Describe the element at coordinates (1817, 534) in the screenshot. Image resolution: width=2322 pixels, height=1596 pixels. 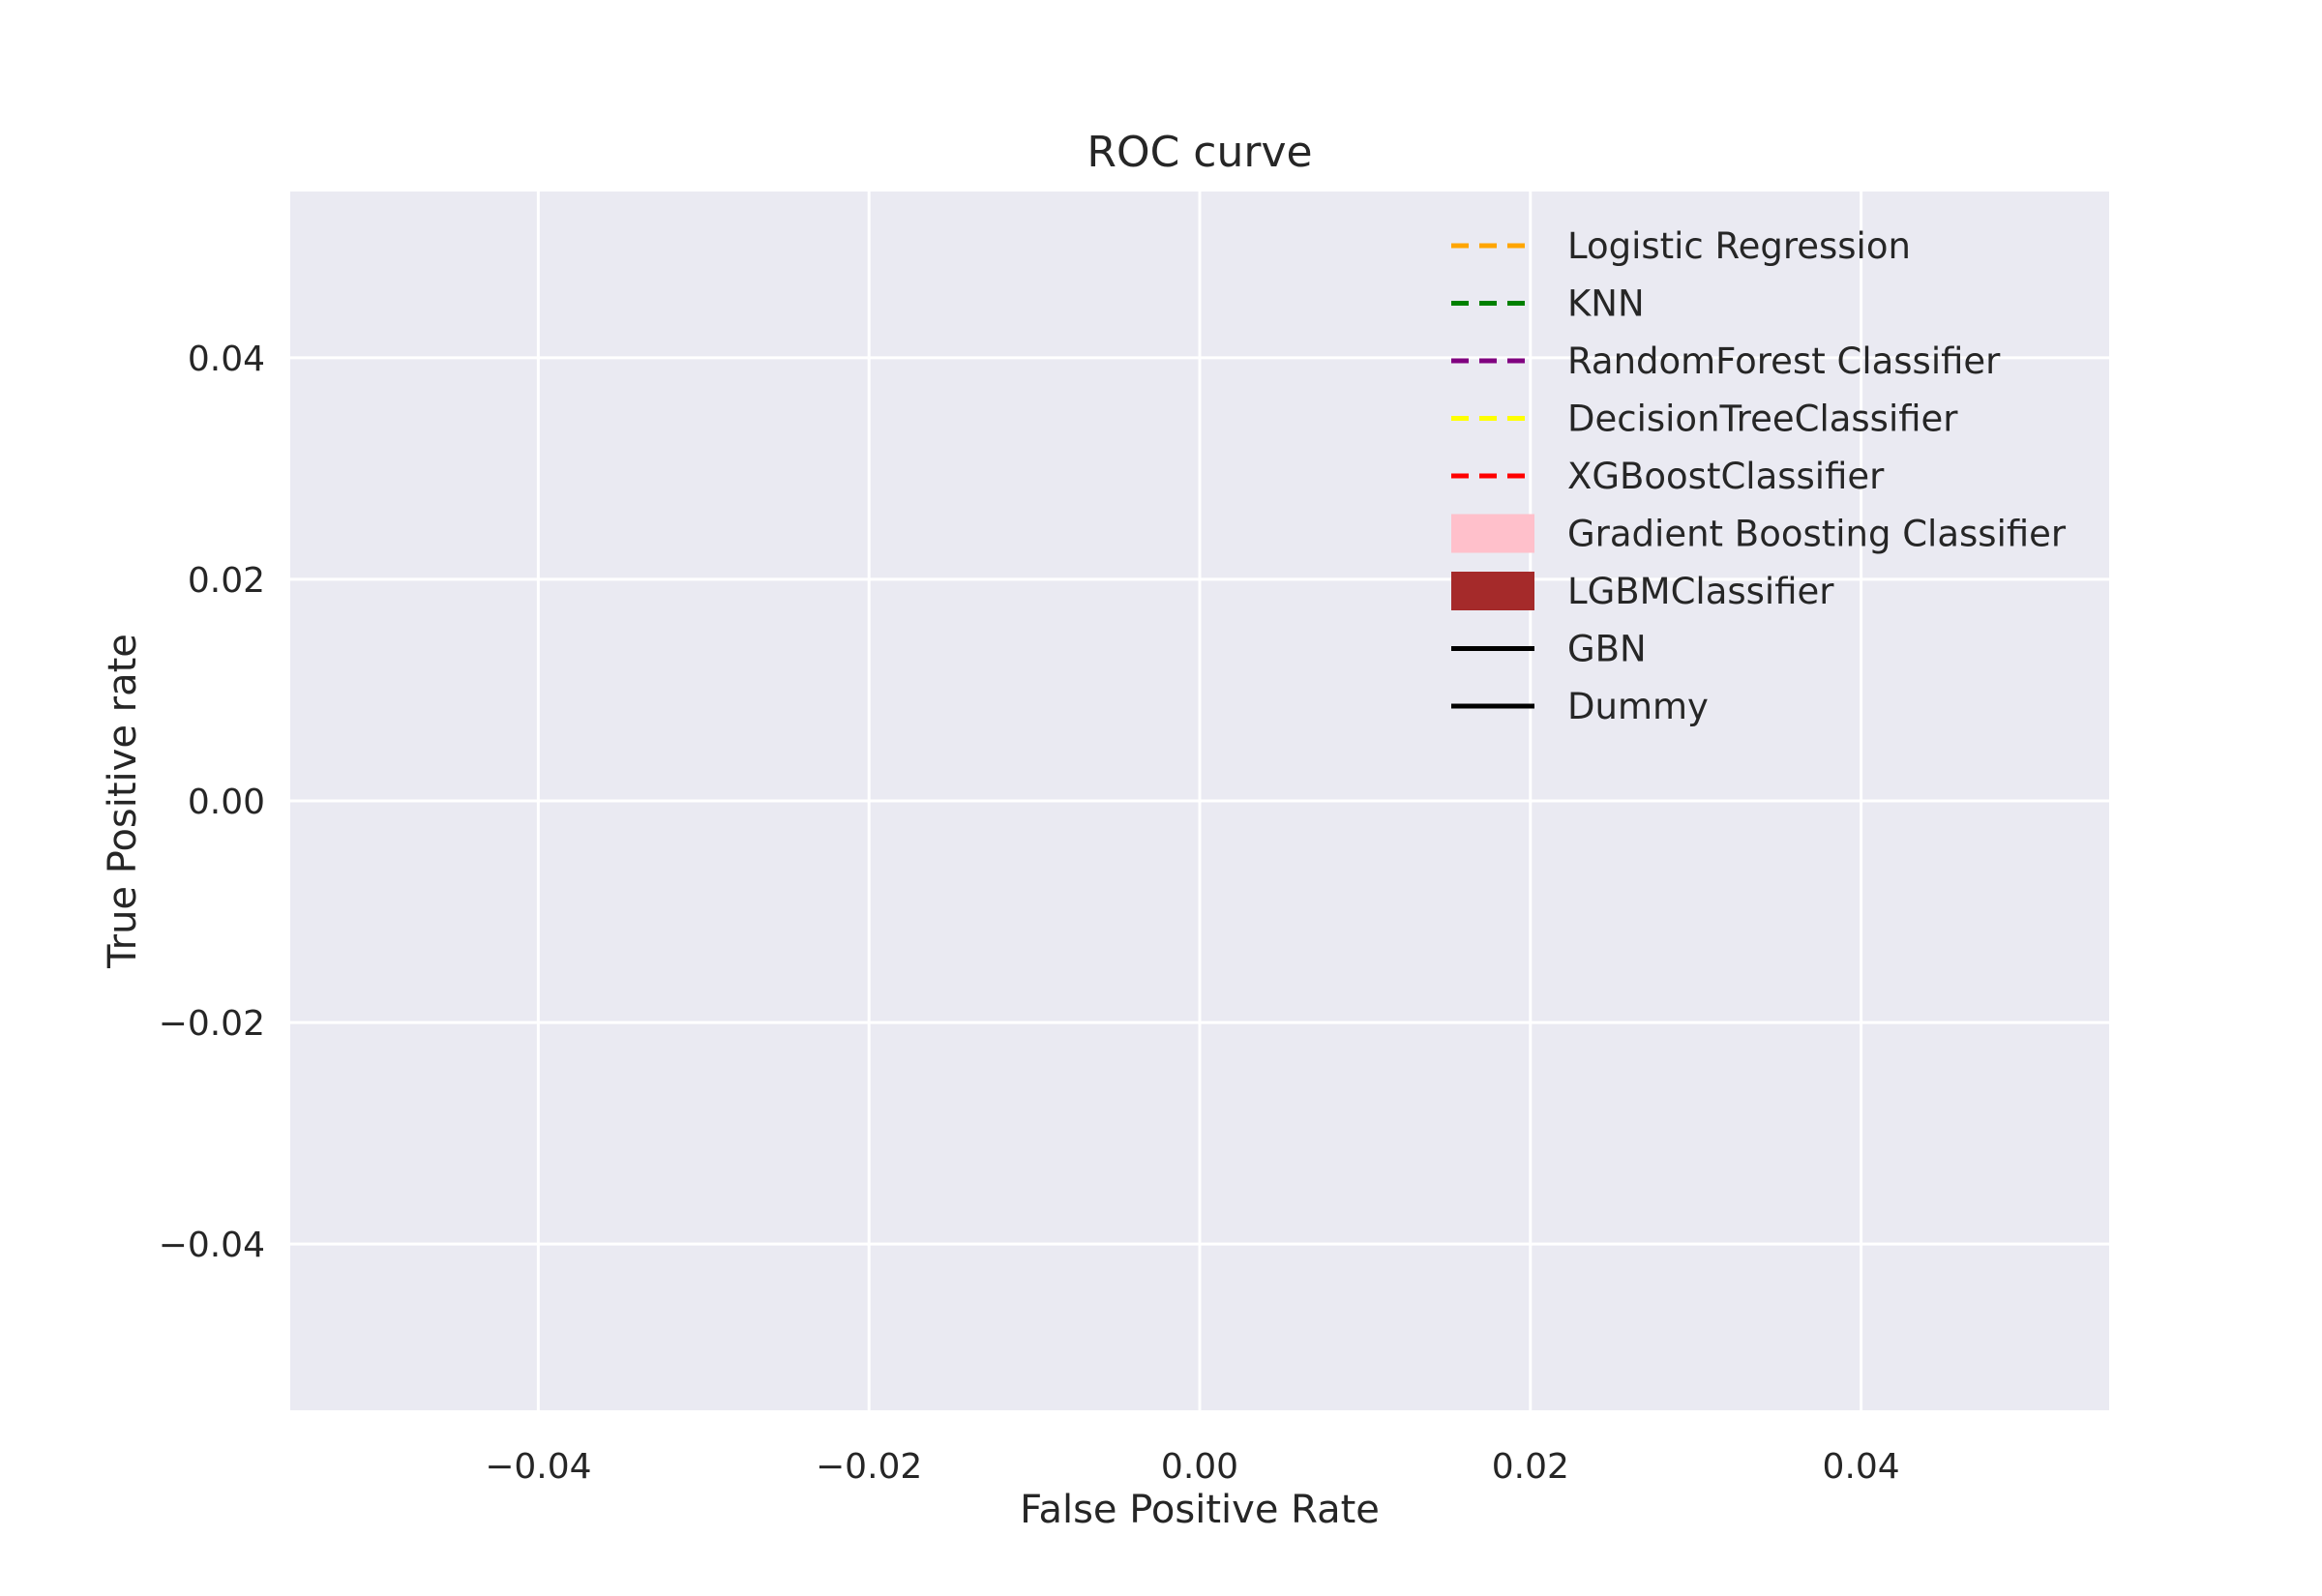
I see `legend-label: Gradient Boosting Classifier` at that location.